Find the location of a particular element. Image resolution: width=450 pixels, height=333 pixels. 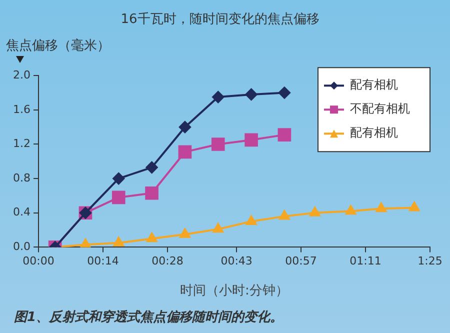

x-tick-label: 00:14 is located at coordinates (103, 261).